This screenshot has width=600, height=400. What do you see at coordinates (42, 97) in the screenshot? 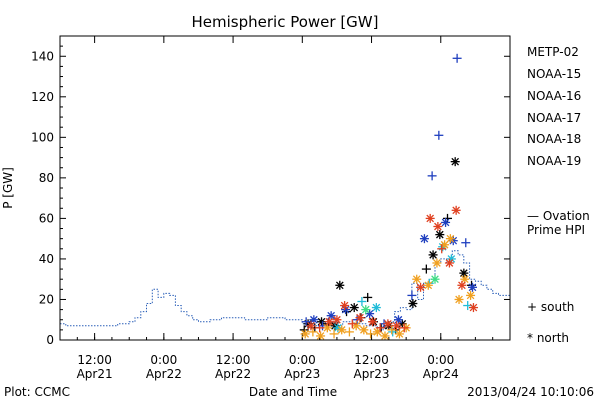
I see `y-tick-label: 120` at bounding box center [42, 97].